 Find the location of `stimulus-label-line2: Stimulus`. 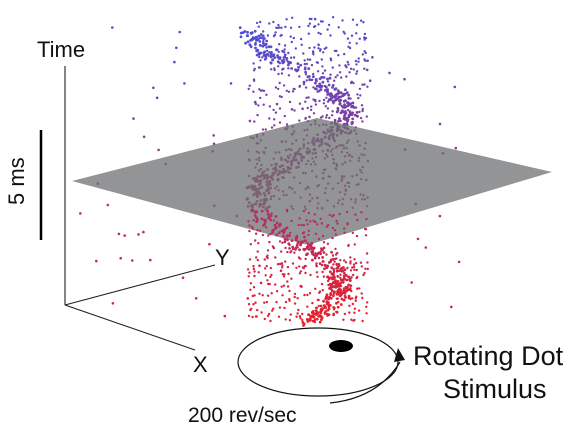

stimulus-label-line2: Stimulus is located at coordinates (495, 389).